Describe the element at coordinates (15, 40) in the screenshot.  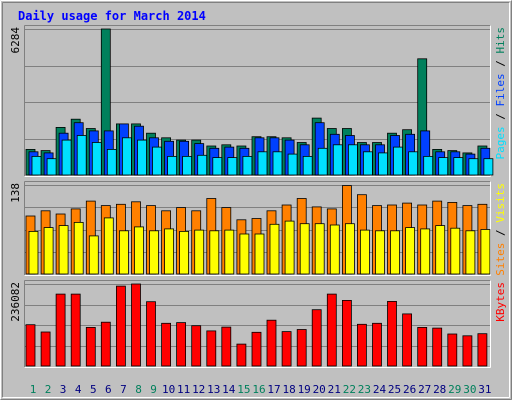
I see `max-label-hits-files-pages: 6284` at that location.